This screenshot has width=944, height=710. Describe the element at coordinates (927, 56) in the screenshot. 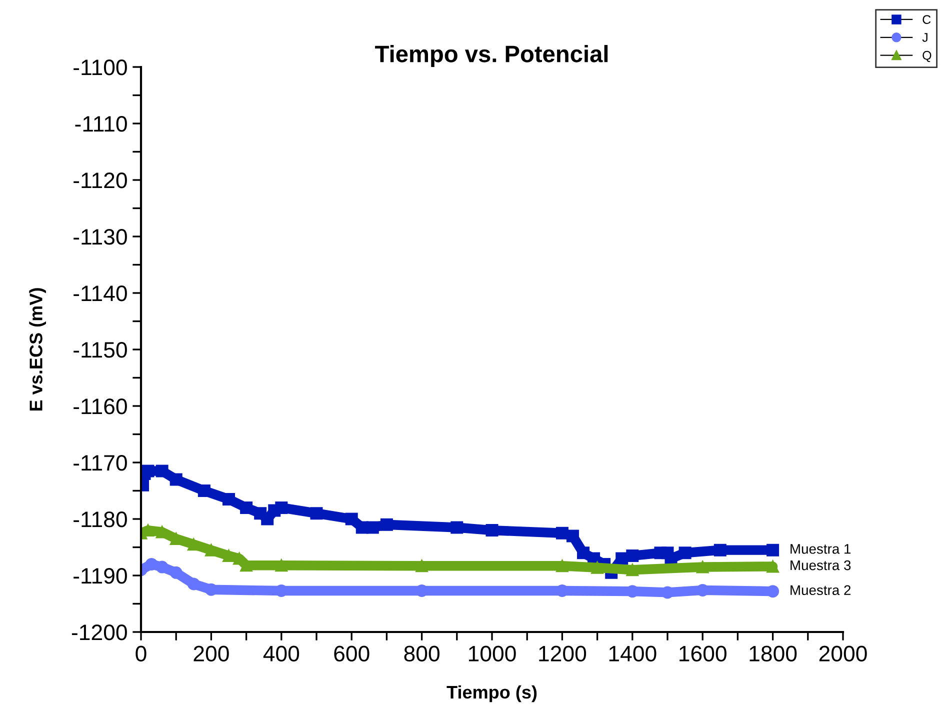

I see `legend-label: Q` at that location.